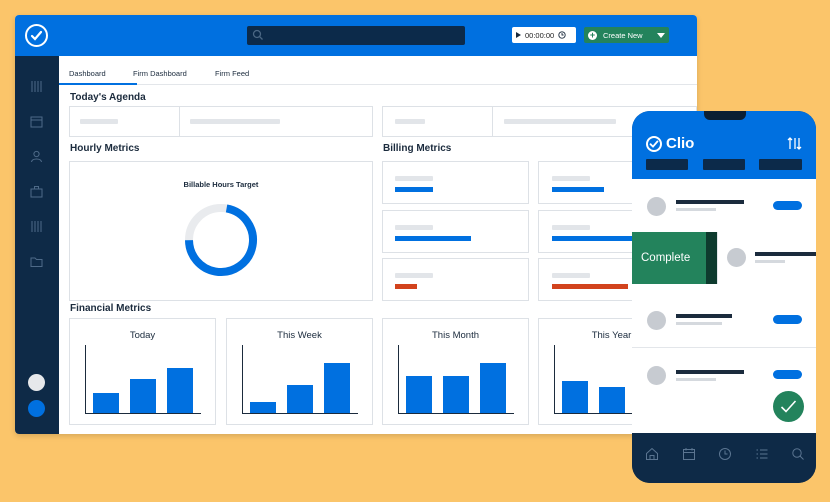 Image resolution: width=830 pixels, height=502 pixels. Describe the element at coordinates (711, 258) in the screenshot. I see `swipe-edge` at that location.